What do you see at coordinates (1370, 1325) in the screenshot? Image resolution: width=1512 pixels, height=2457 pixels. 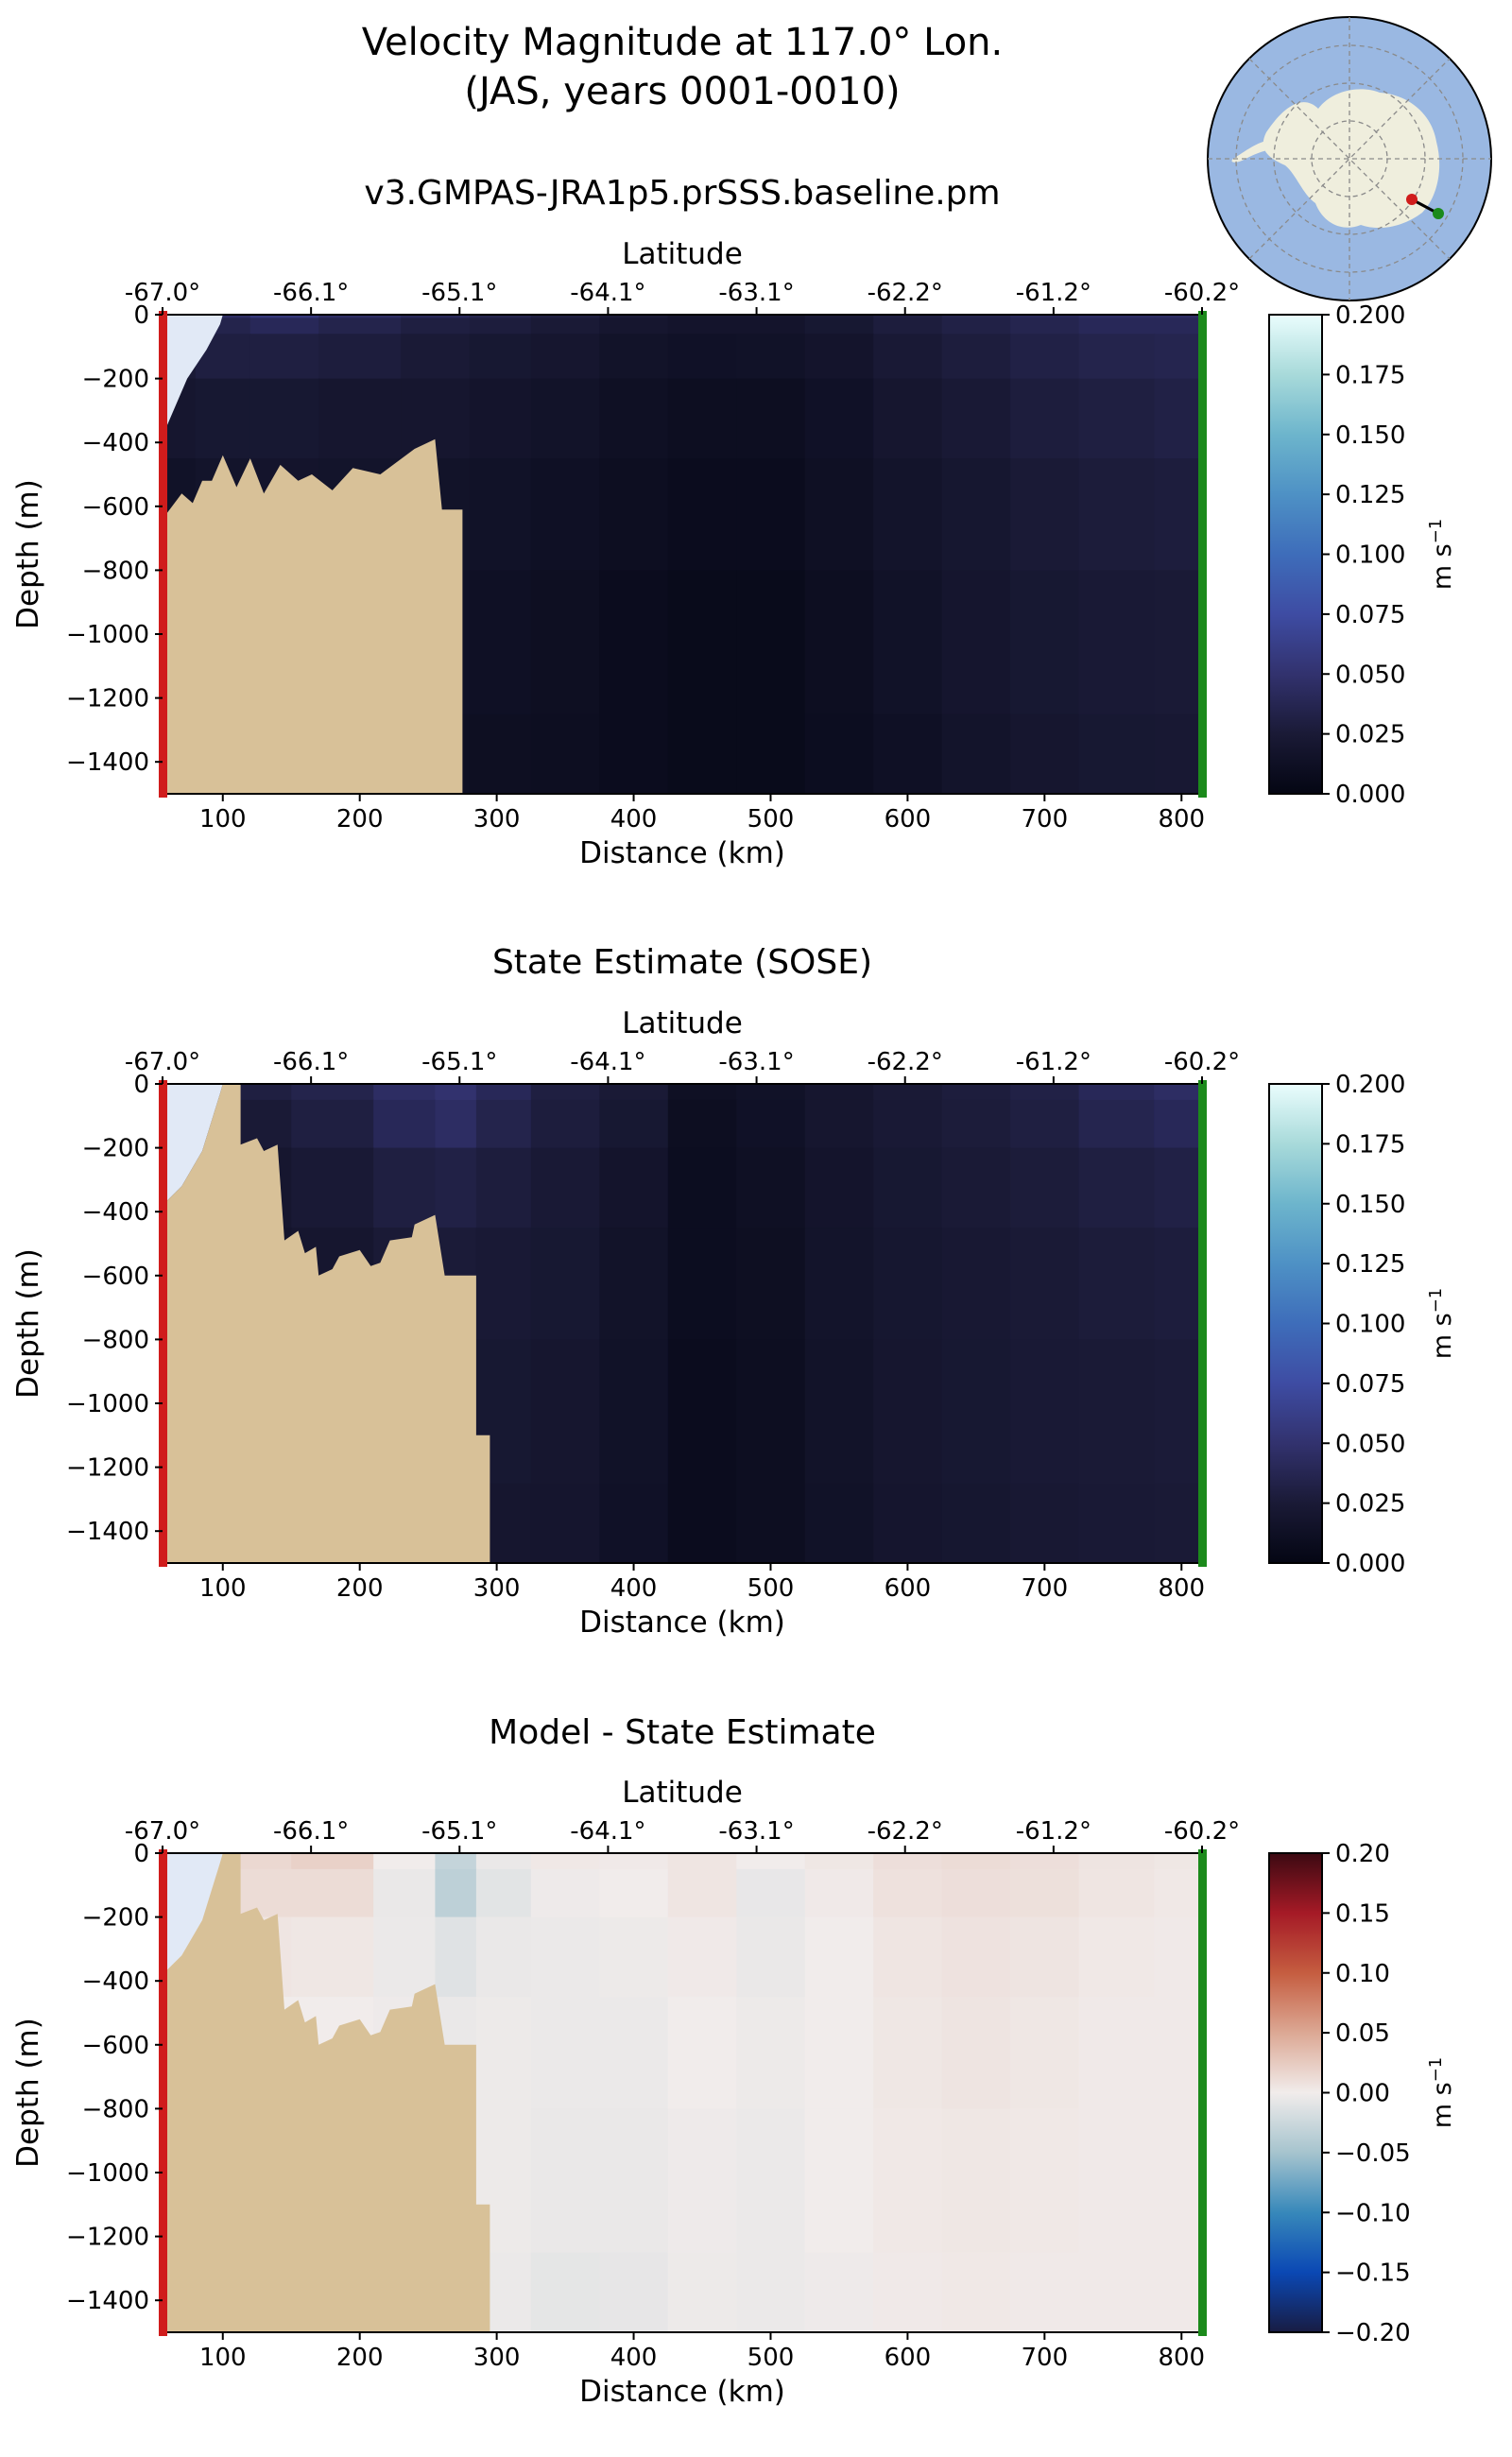 I see `colorbar-tick-label: 0.100` at bounding box center [1370, 1325].